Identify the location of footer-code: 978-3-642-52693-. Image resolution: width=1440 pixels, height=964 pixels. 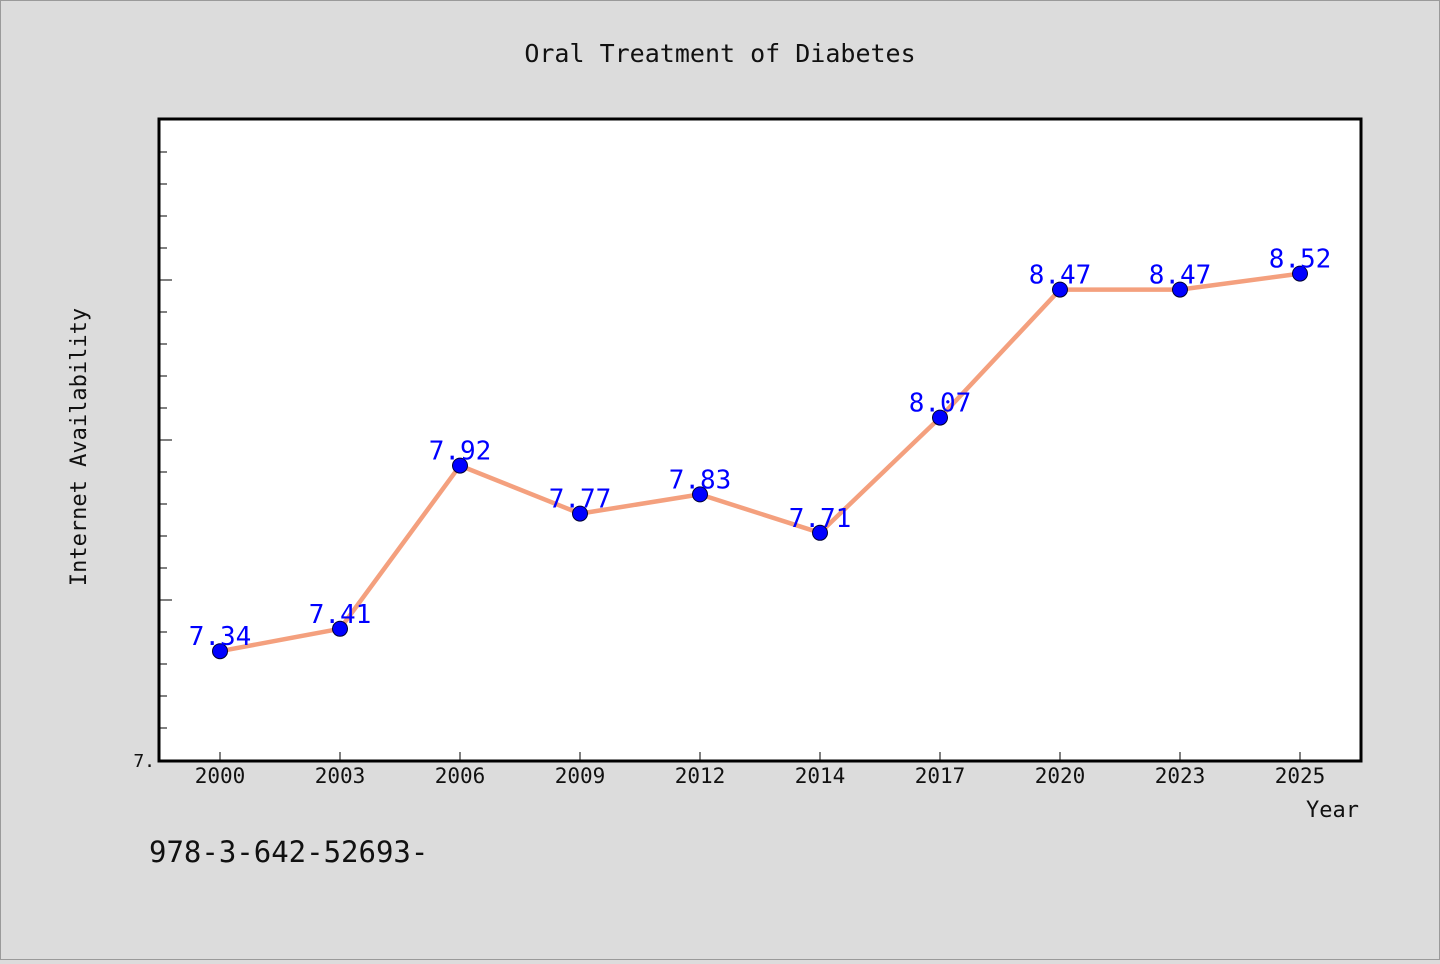
(288, 852).